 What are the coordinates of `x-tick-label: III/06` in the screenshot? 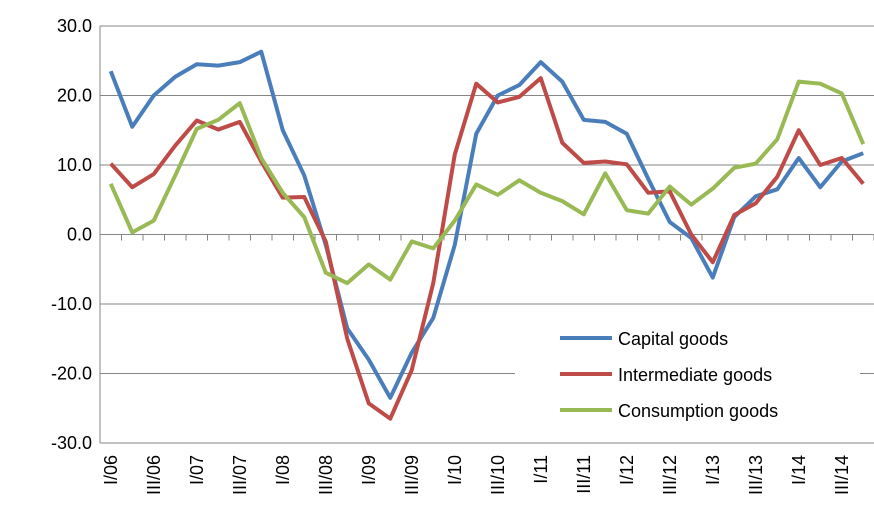 It's located at (154, 475).